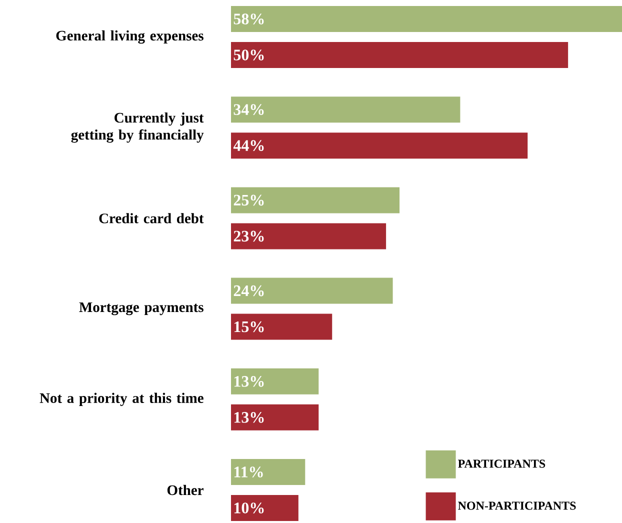 The height and width of the screenshot is (523, 622). What do you see at coordinates (249, 508) in the screenshot?
I see `data-label: 10%` at bounding box center [249, 508].